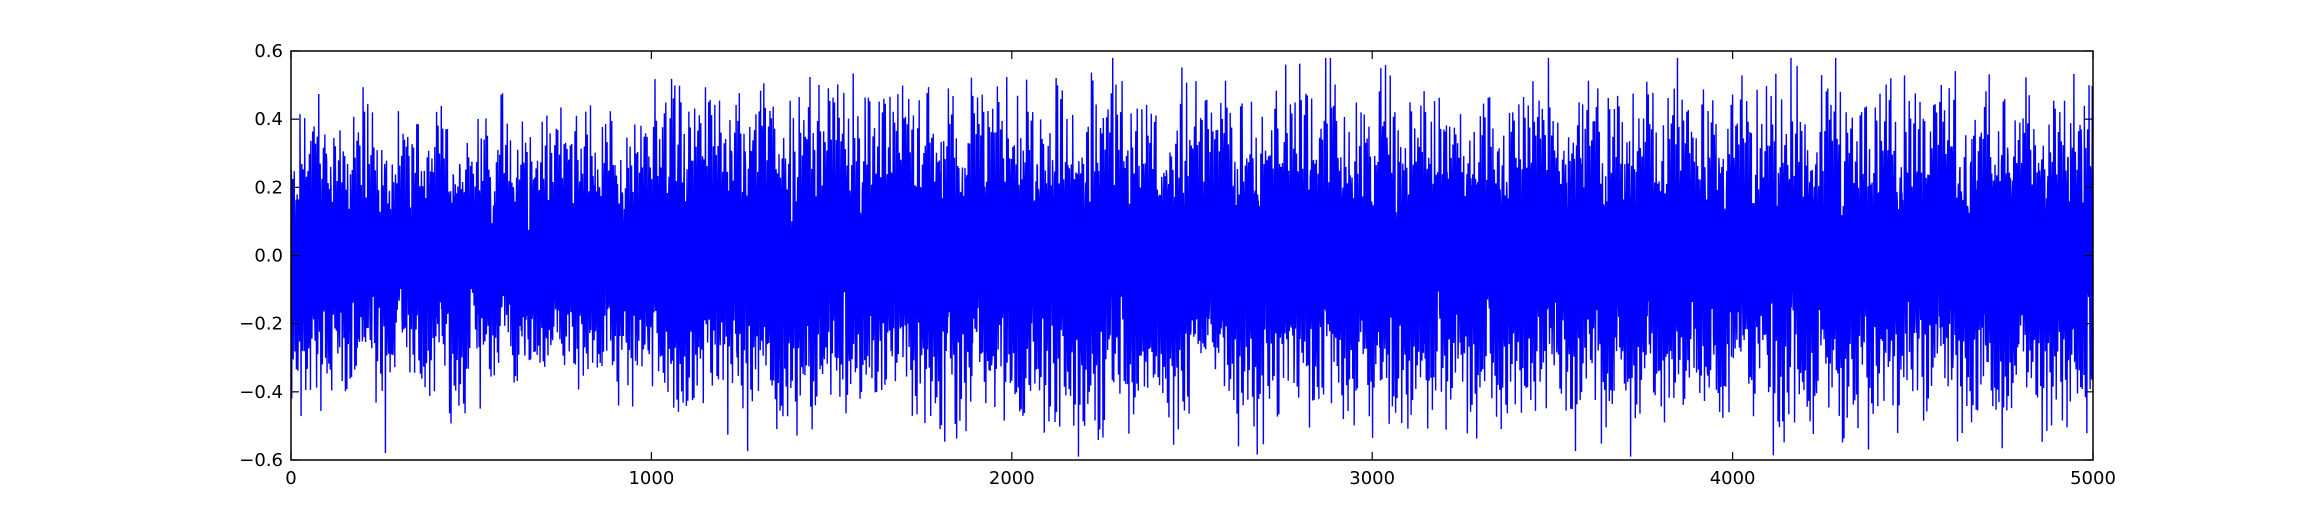  What do you see at coordinates (261, 324) in the screenshot?
I see `y-tick-label: −0.2` at bounding box center [261, 324].